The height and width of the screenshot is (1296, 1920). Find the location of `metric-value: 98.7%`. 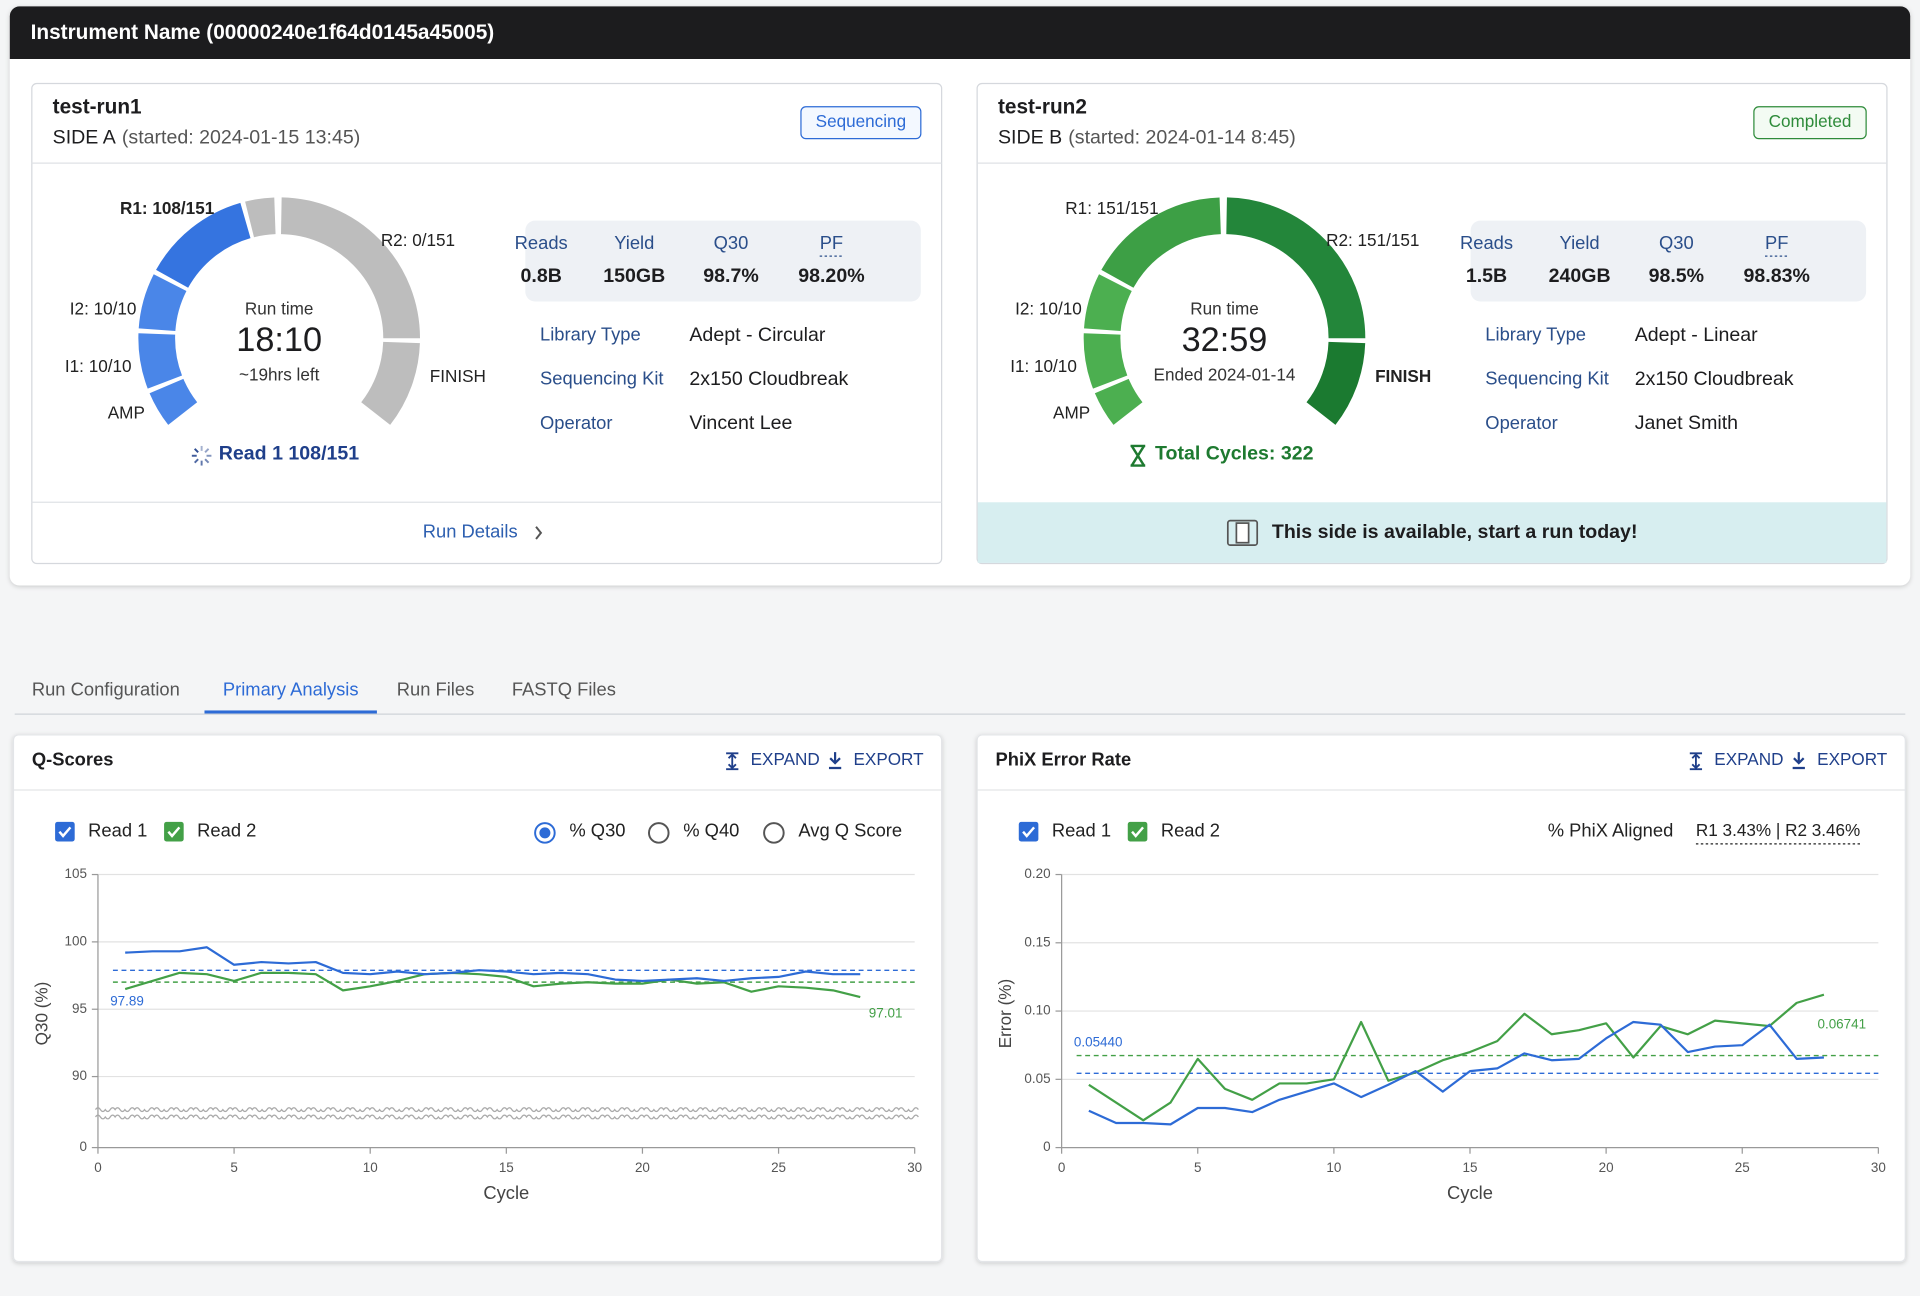

metric-value: 98.7% is located at coordinates (731, 276).